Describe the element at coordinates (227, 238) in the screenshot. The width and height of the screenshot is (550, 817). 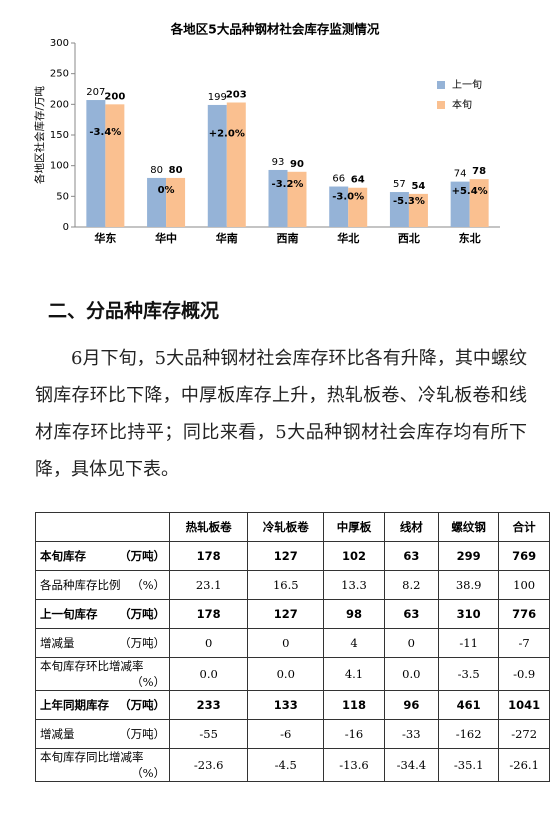
I see `x-tick-label: 华南` at that location.